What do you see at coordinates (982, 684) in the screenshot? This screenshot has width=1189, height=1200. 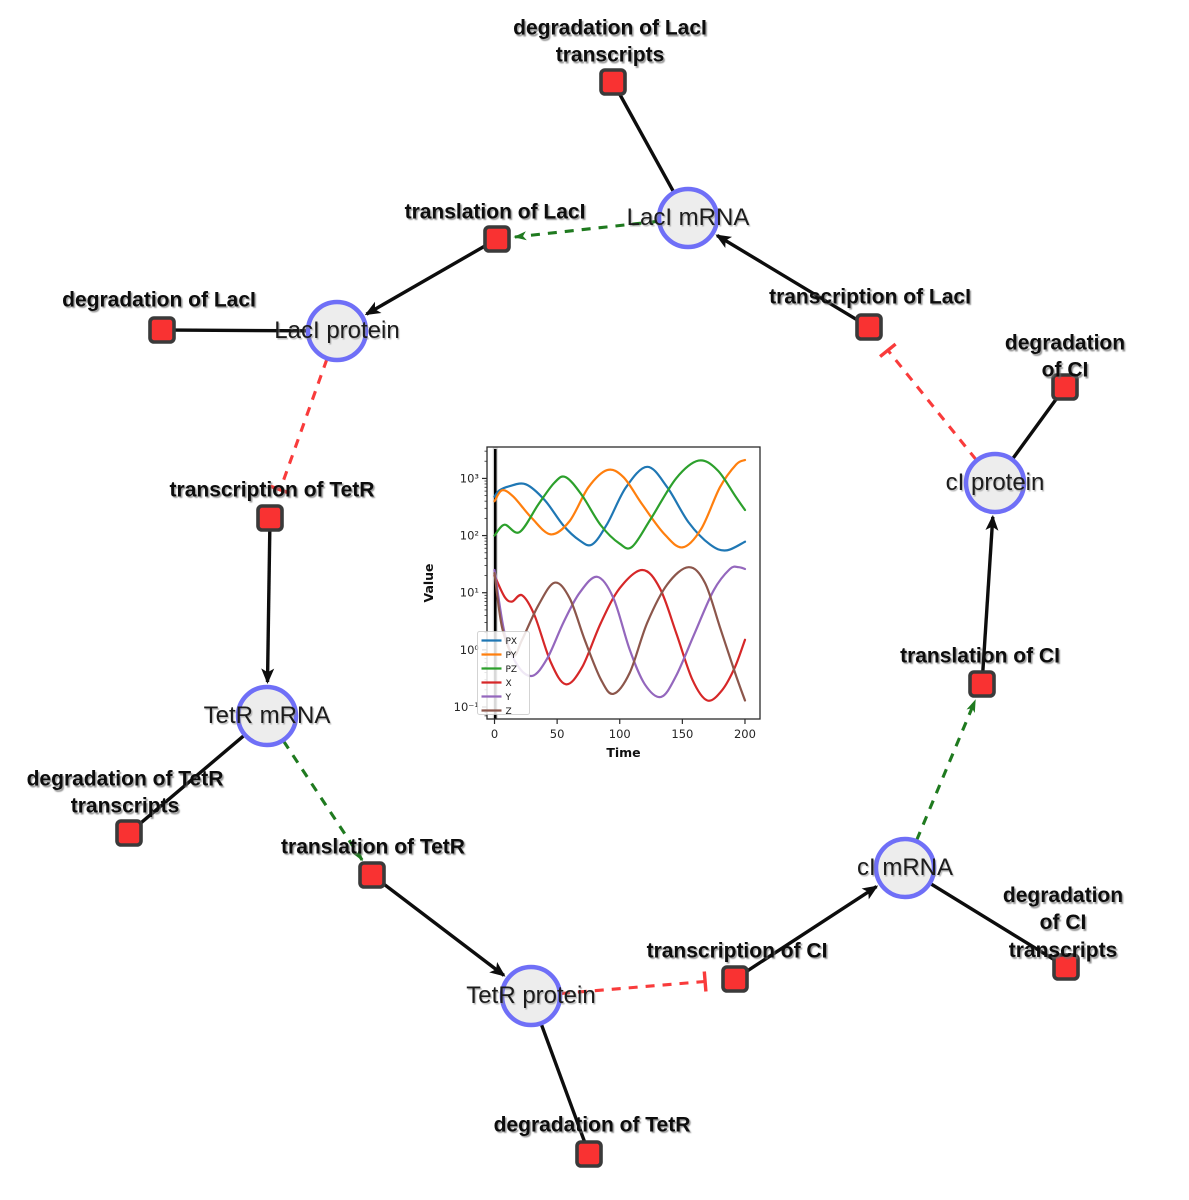 I see `reaction-node-translation-ci` at bounding box center [982, 684].